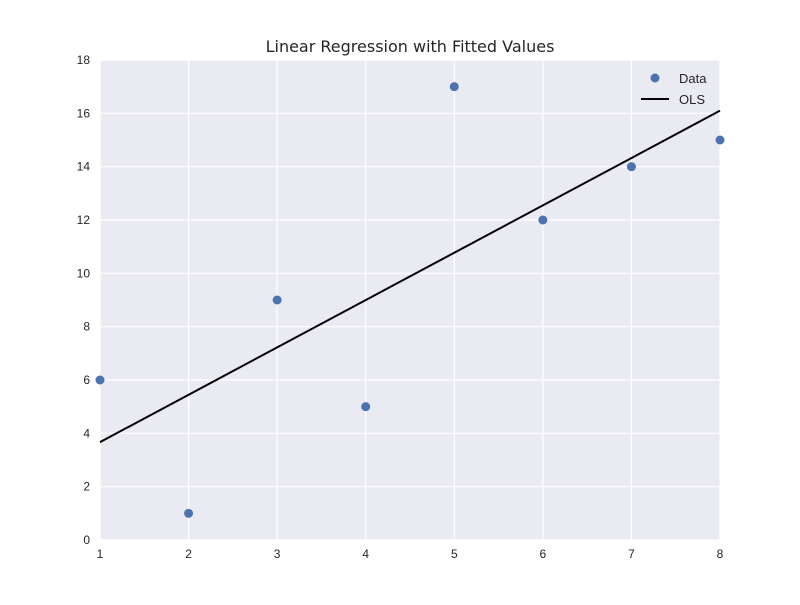 The image size is (800, 605). Describe the element at coordinates (631, 554) in the screenshot. I see `x-tick-label-6: 7` at that location.